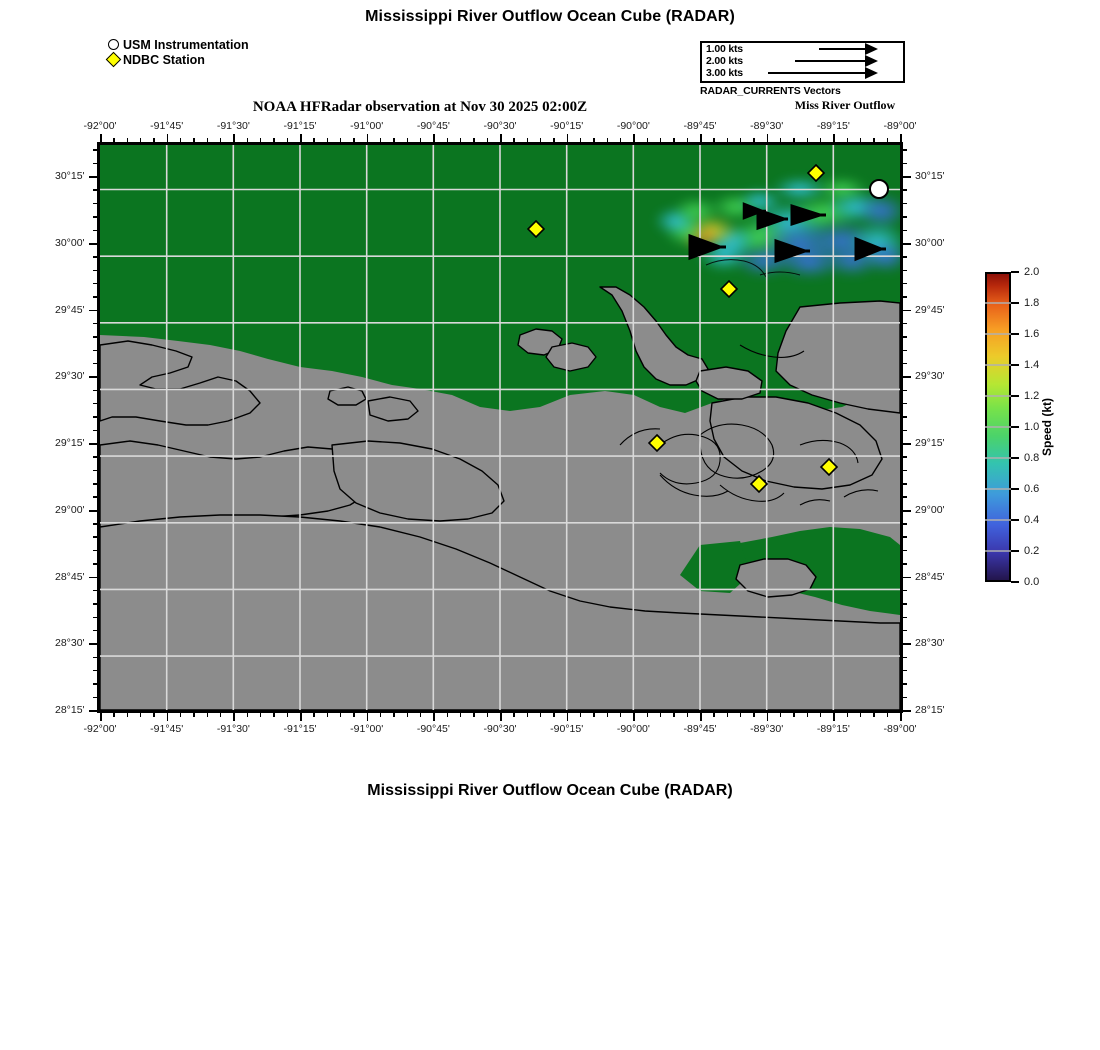  I want to click on colorbar-tick-label: 2.0, so click(1032, 272).